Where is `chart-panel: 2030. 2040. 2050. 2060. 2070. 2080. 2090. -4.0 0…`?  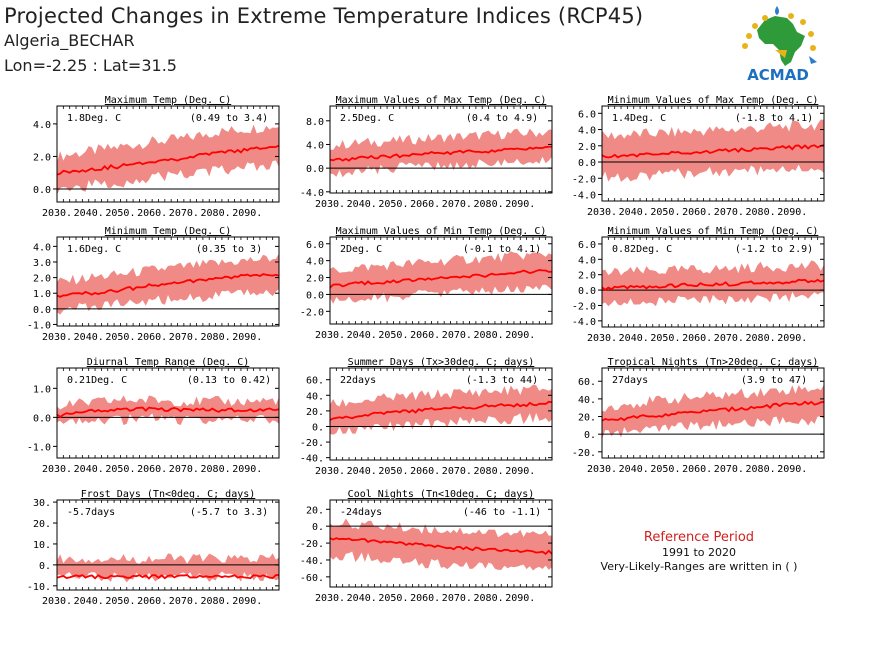 chart-panel: 2030. 2040. 2050. 2060. 2070. 2080. 2090. -4.0 0… is located at coordinates (426, 152).